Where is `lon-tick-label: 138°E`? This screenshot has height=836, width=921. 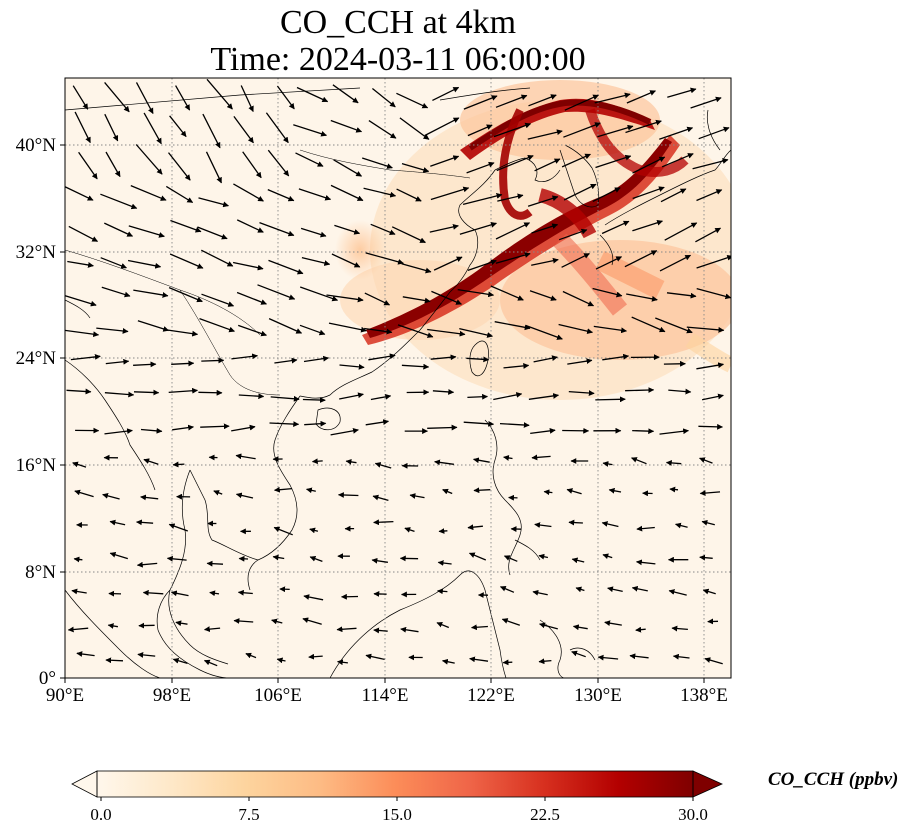 lon-tick-label: 138°E is located at coordinates (704, 695).